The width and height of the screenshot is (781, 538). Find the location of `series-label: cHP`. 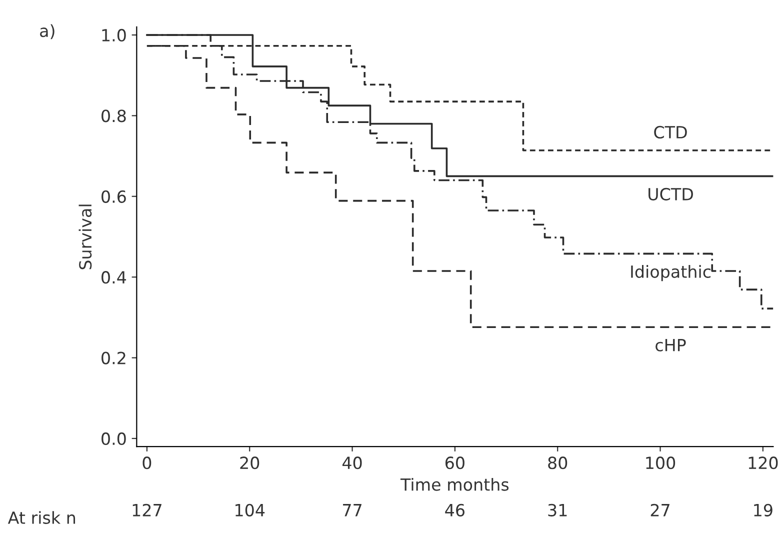

series-label: cHP is located at coordinates (671, 345).